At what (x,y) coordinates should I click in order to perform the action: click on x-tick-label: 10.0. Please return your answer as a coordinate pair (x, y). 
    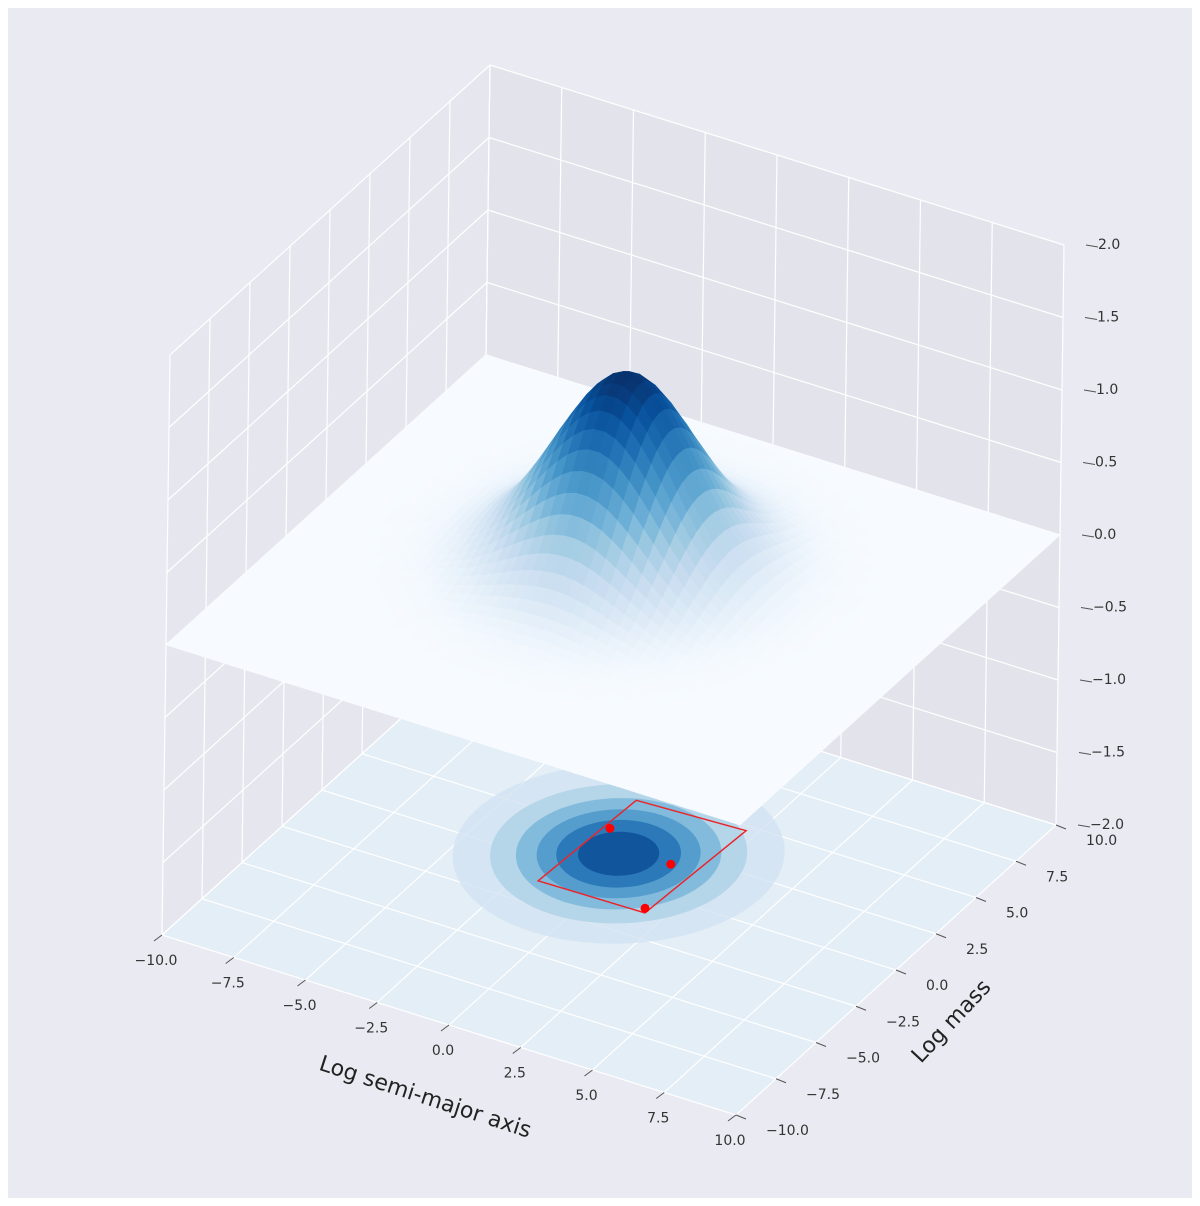
    Looking at the image, I should click on (729, 1141).